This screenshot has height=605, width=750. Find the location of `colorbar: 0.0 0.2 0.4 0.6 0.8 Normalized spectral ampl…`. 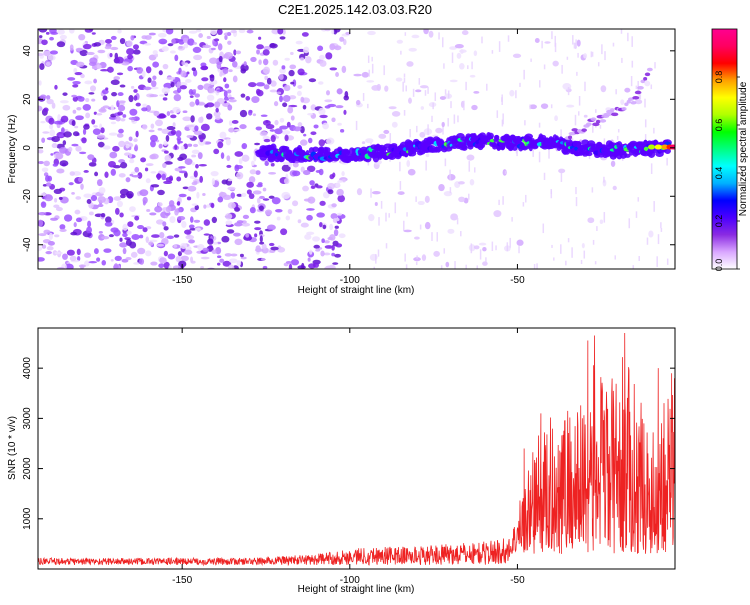

colorbar: 0.0 0.2 0.4 0.6 0.8 Normalized spectral ampl… is located at coordinates (730, 150).